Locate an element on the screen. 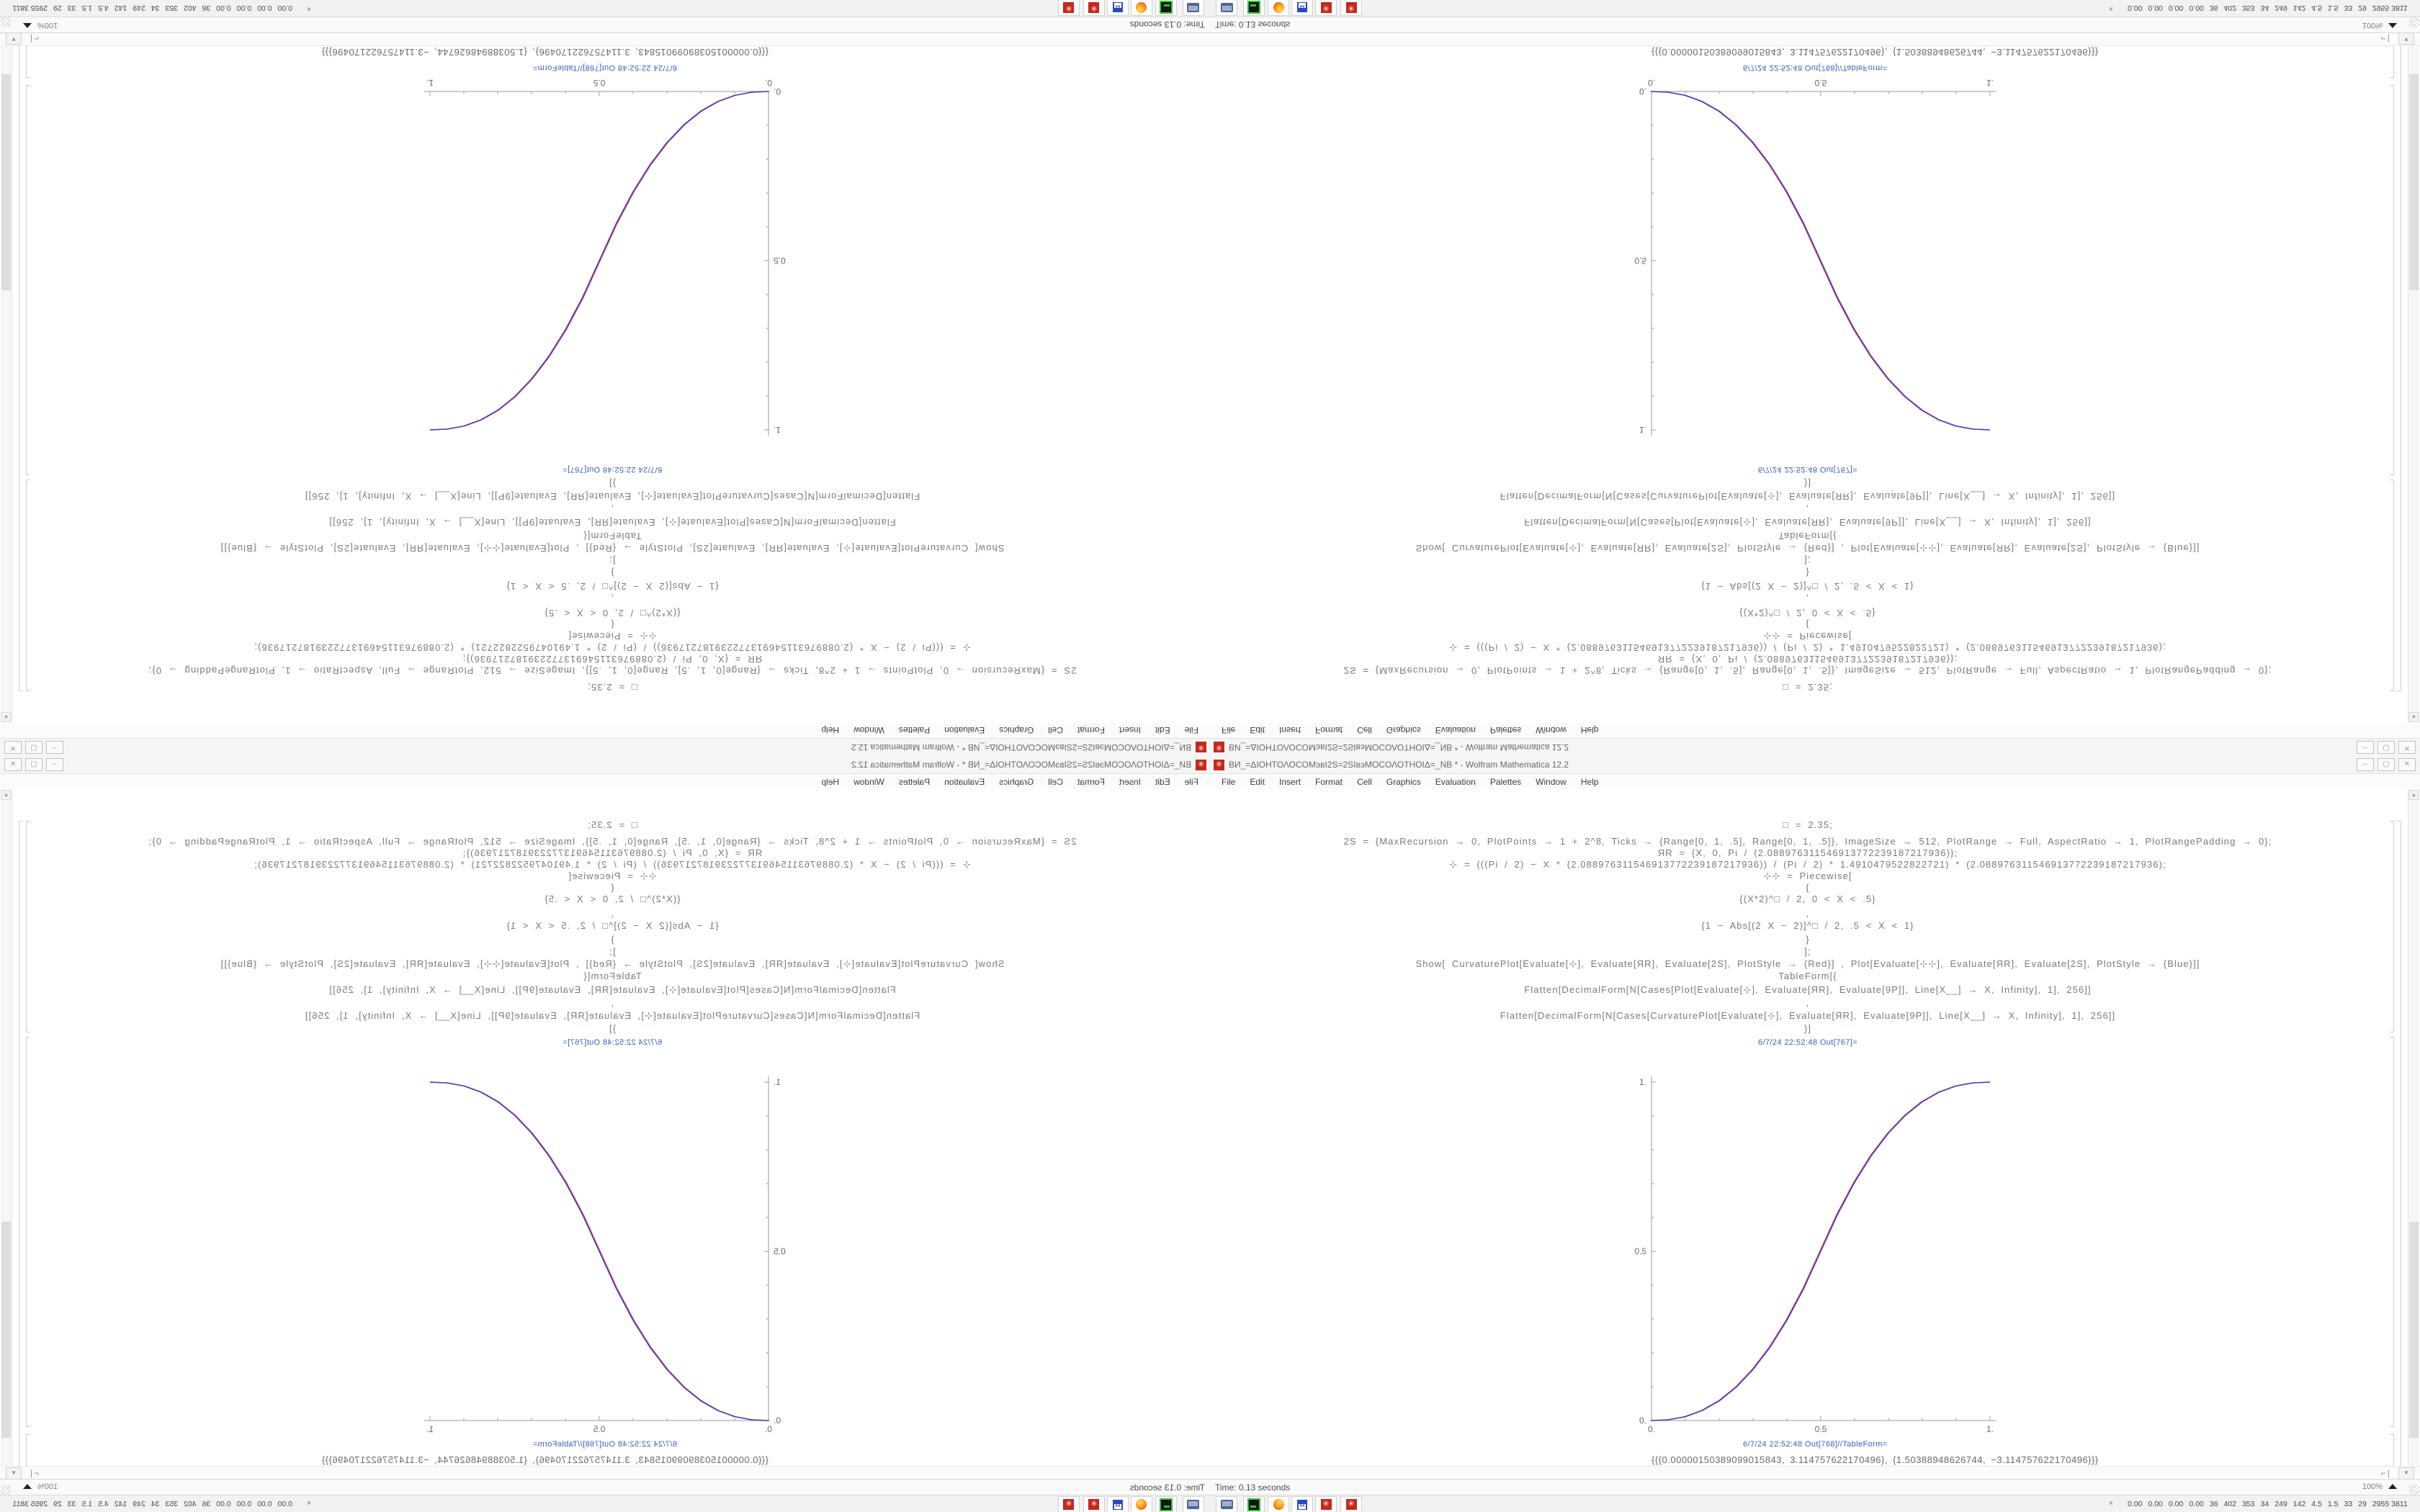 Image resolution: width=2420 pixels, height=1512 pixels. input-line-11: ]; is located at coordinates (1808, 560).